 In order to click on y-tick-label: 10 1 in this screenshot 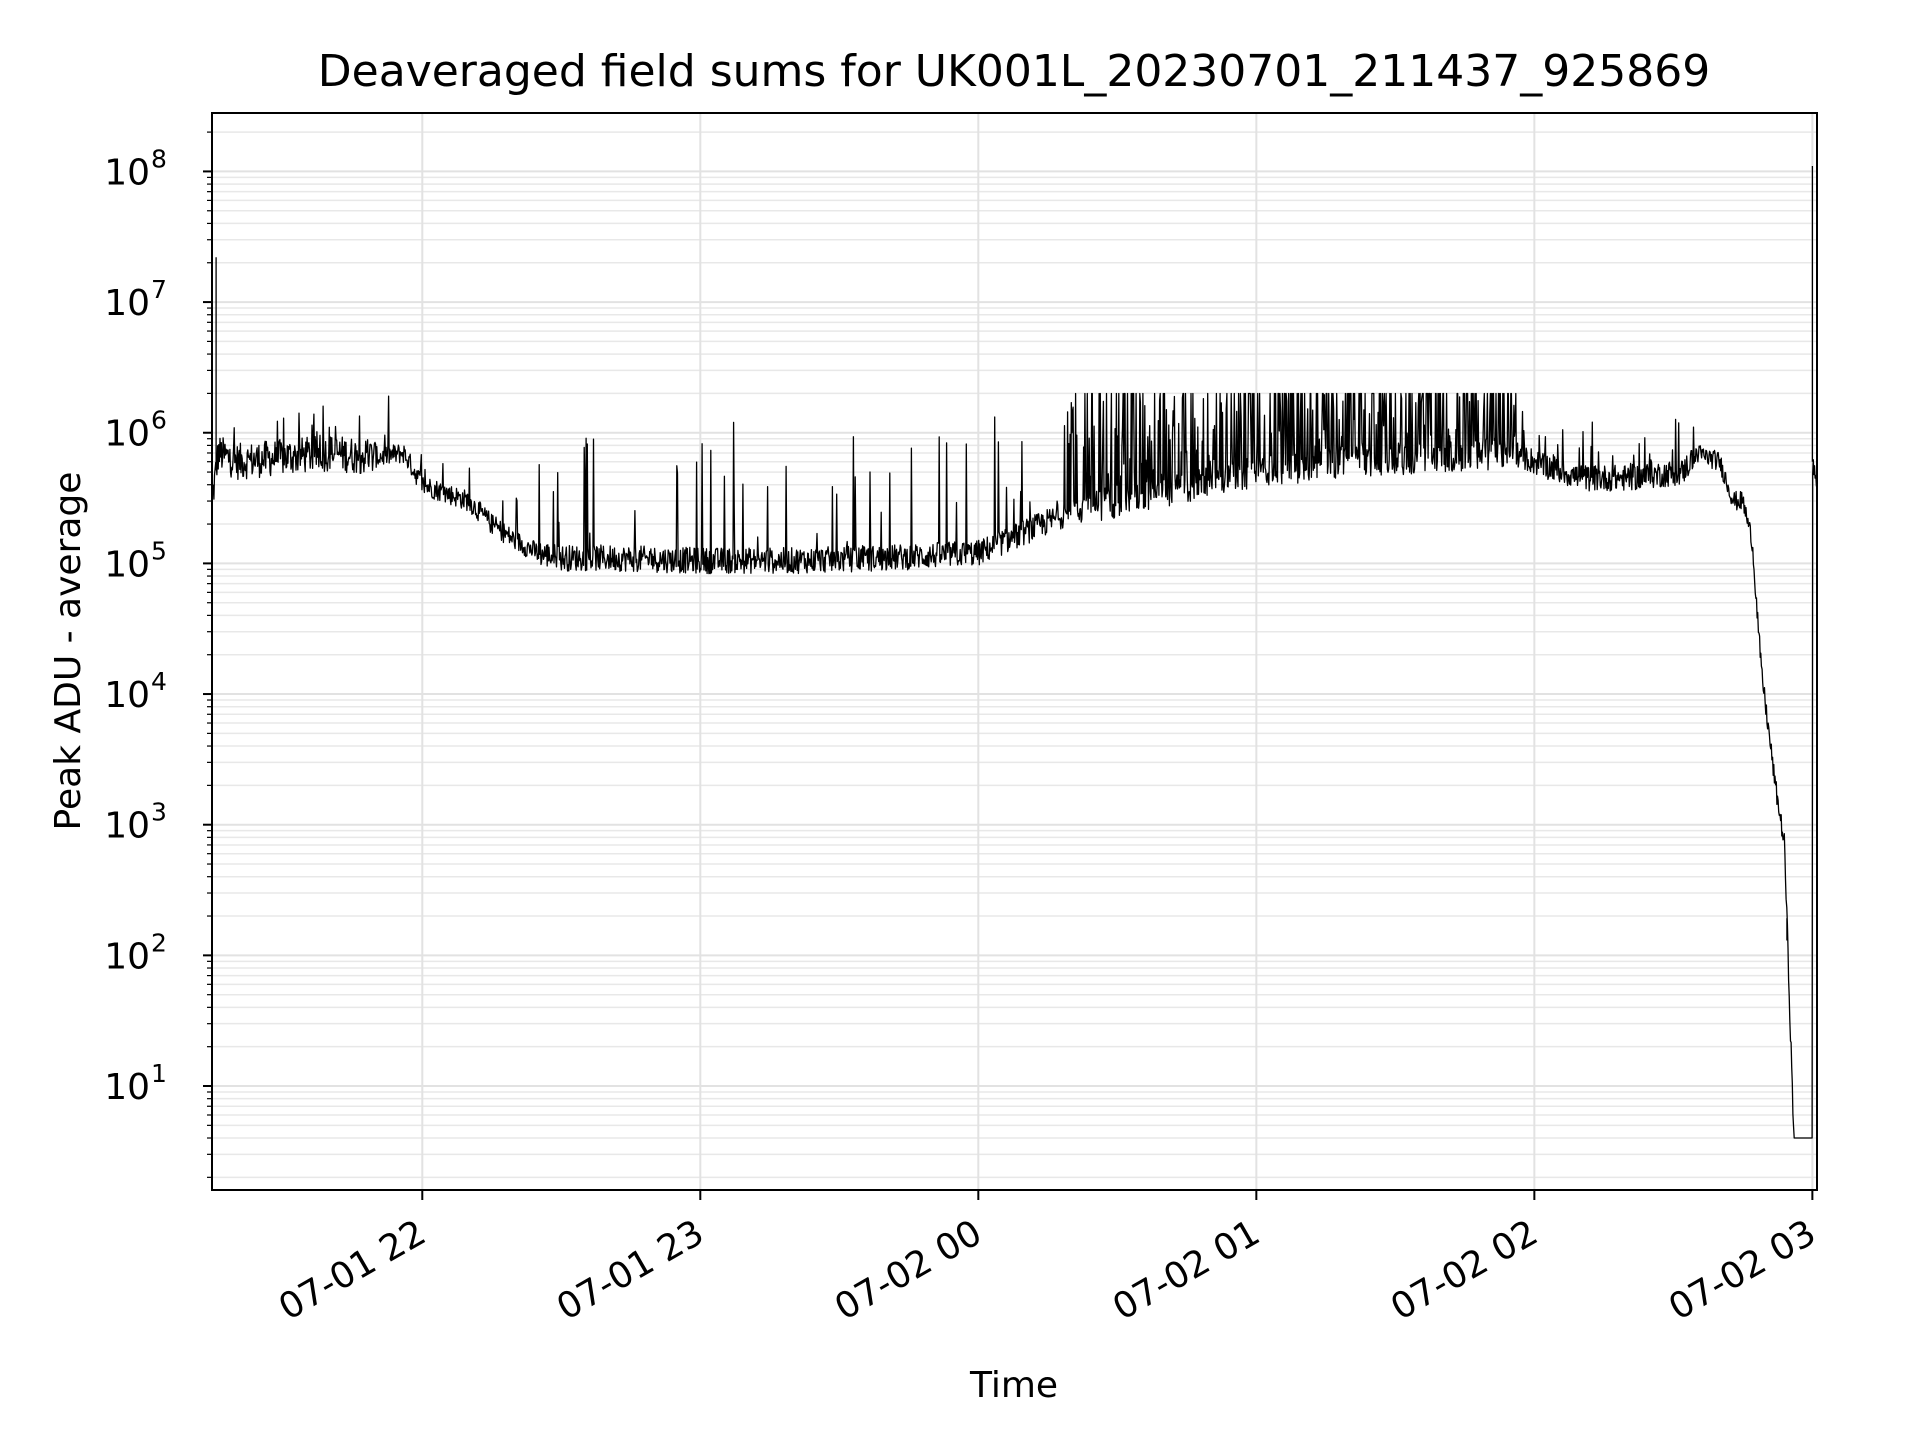, I will do `click(135, 1083)`.